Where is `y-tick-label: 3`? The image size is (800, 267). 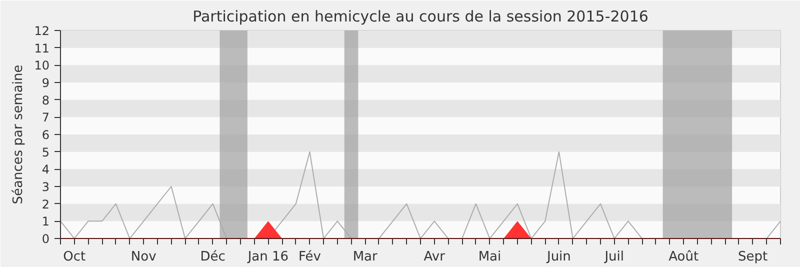 y-tick-label: 3 is located at coordinates (46, 187).